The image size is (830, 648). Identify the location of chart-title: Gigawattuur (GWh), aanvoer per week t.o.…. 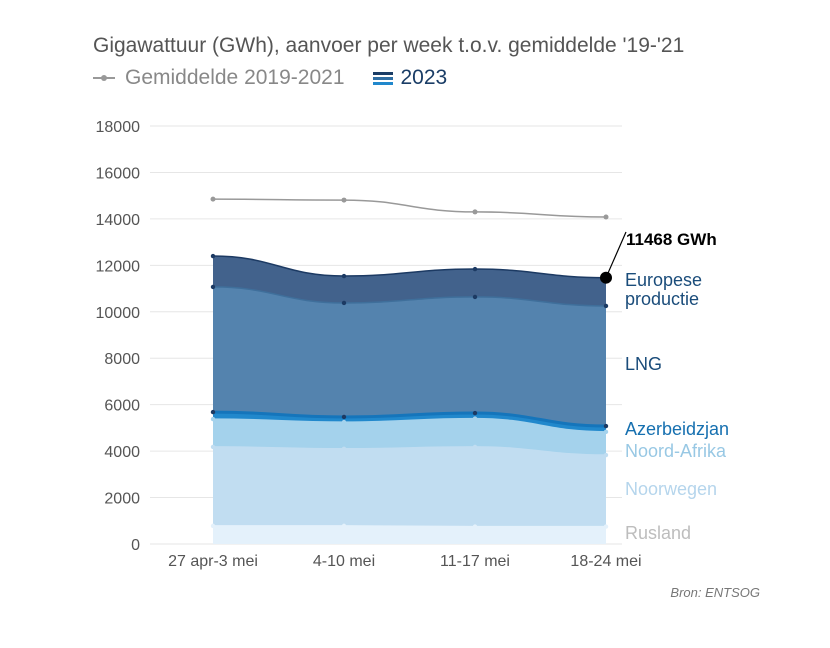
(389, 45).